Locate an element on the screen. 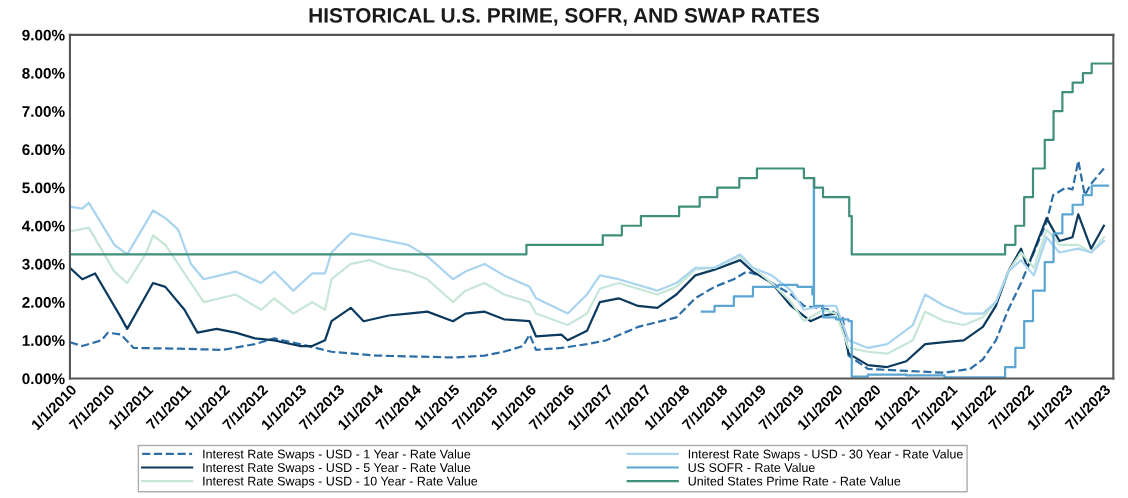  legend-label: Interest Rate Swaps - USD - 5 Year - Rate Value is located at coordinates (337, 468).